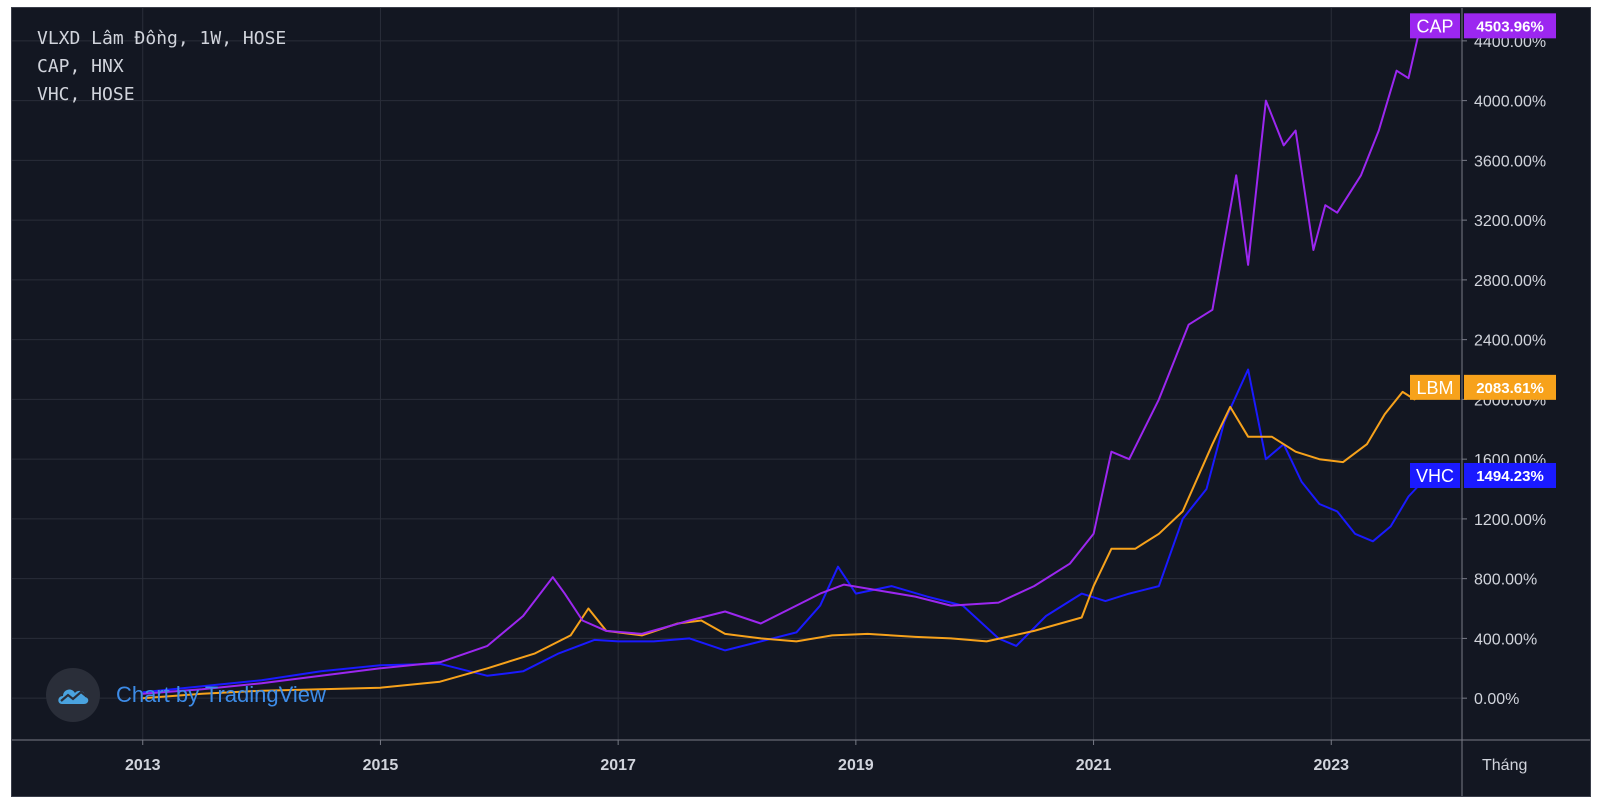 The height and width of the screenshot is (802, 1600). I want to click on y-tick-label: 2800.00%, so click(1510, 281).